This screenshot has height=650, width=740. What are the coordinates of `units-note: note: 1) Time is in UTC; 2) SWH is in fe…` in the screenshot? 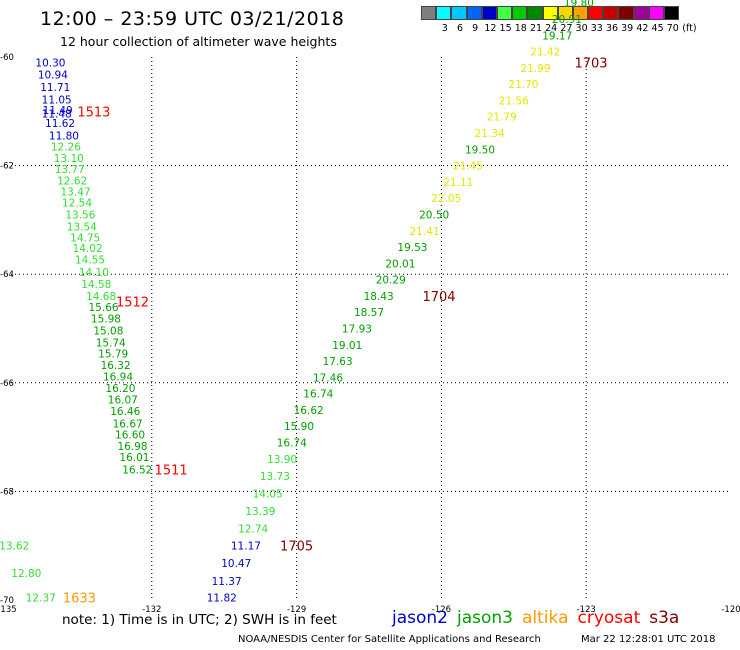 It's located at (199, 620).